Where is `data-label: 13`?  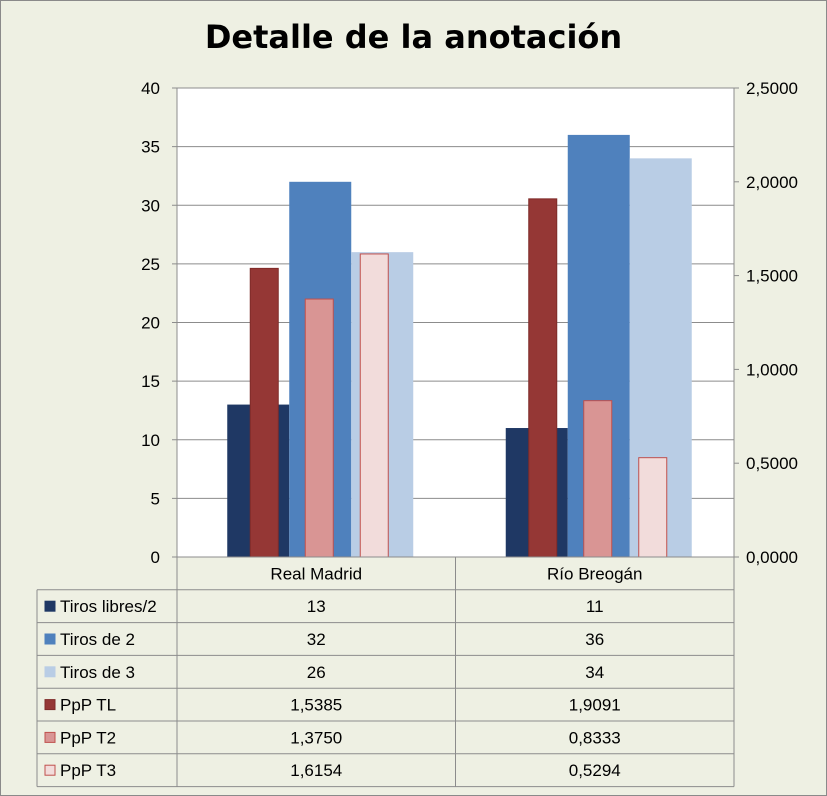 data-label: 13 is located at coordinates (316, 606).